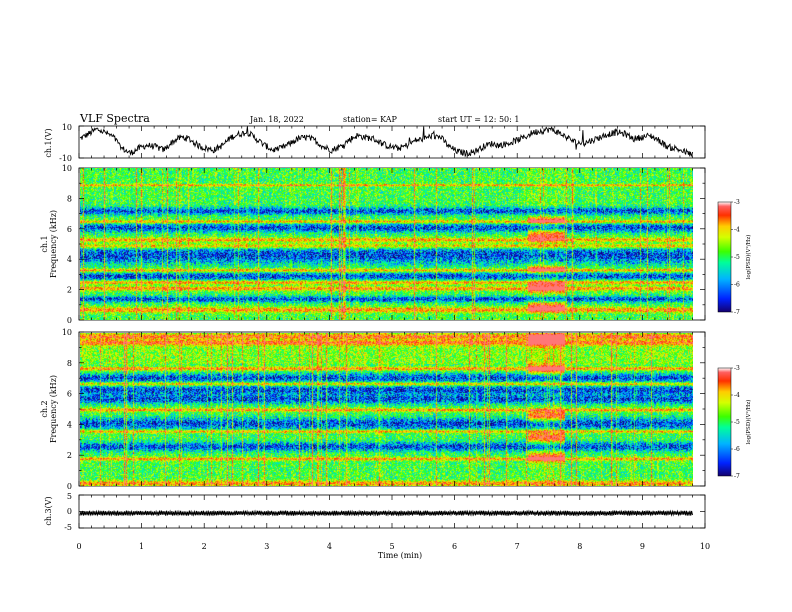 The image size is (792, 612). Describe the element at coordinates (204, 546) in the screenshot. I see `x-tick-label: 2` at that location.